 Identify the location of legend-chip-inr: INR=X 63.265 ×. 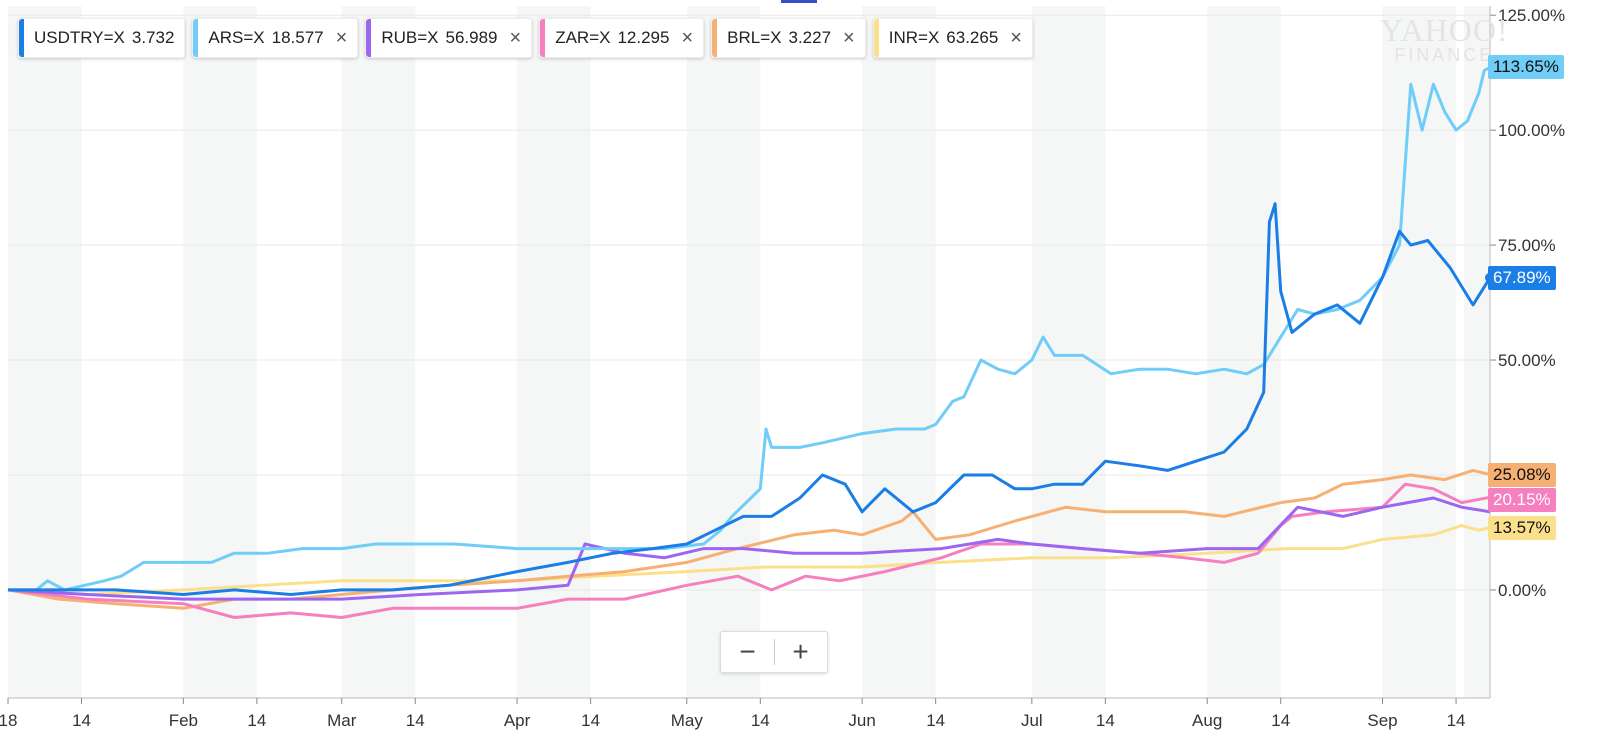
(952, 38).